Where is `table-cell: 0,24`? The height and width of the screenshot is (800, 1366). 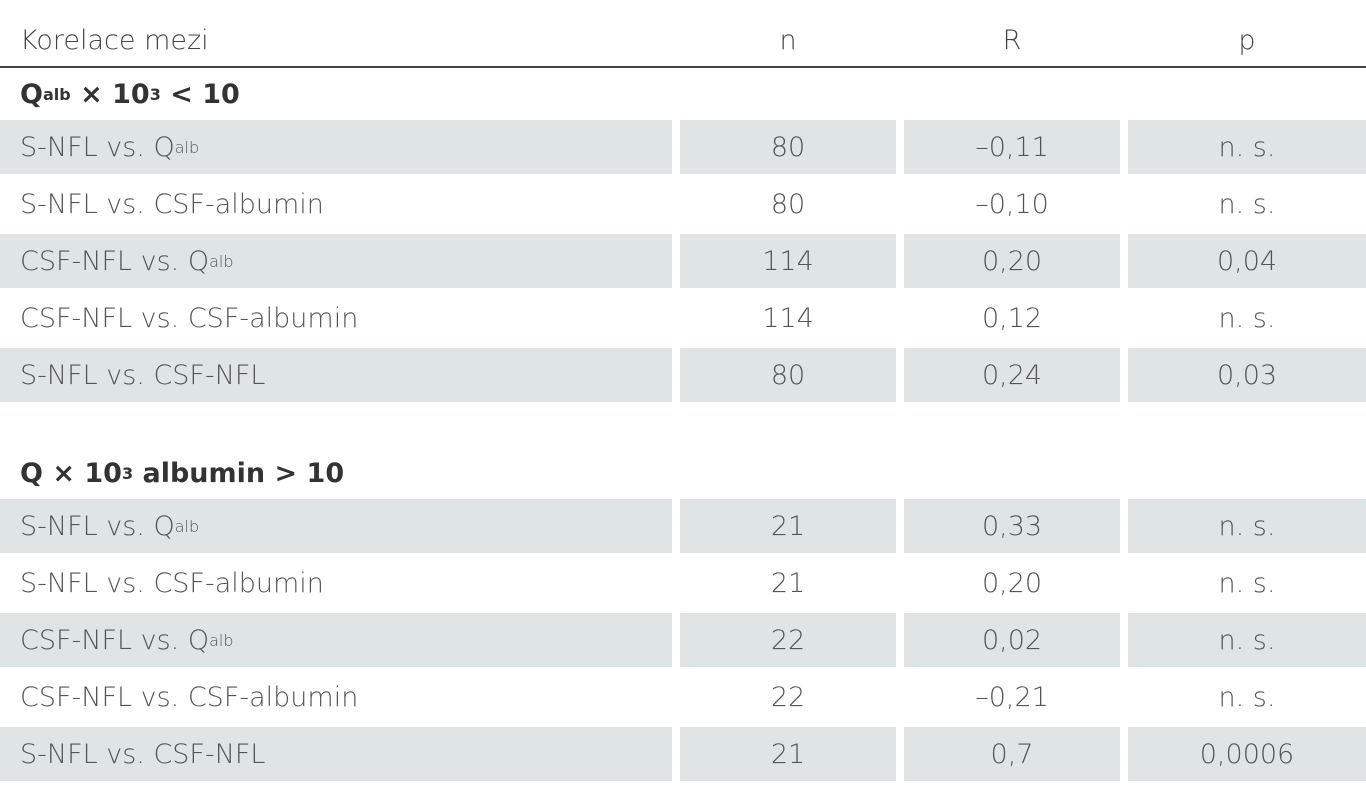
table-cell: 0,24 is located at coordinates (1012, 375).